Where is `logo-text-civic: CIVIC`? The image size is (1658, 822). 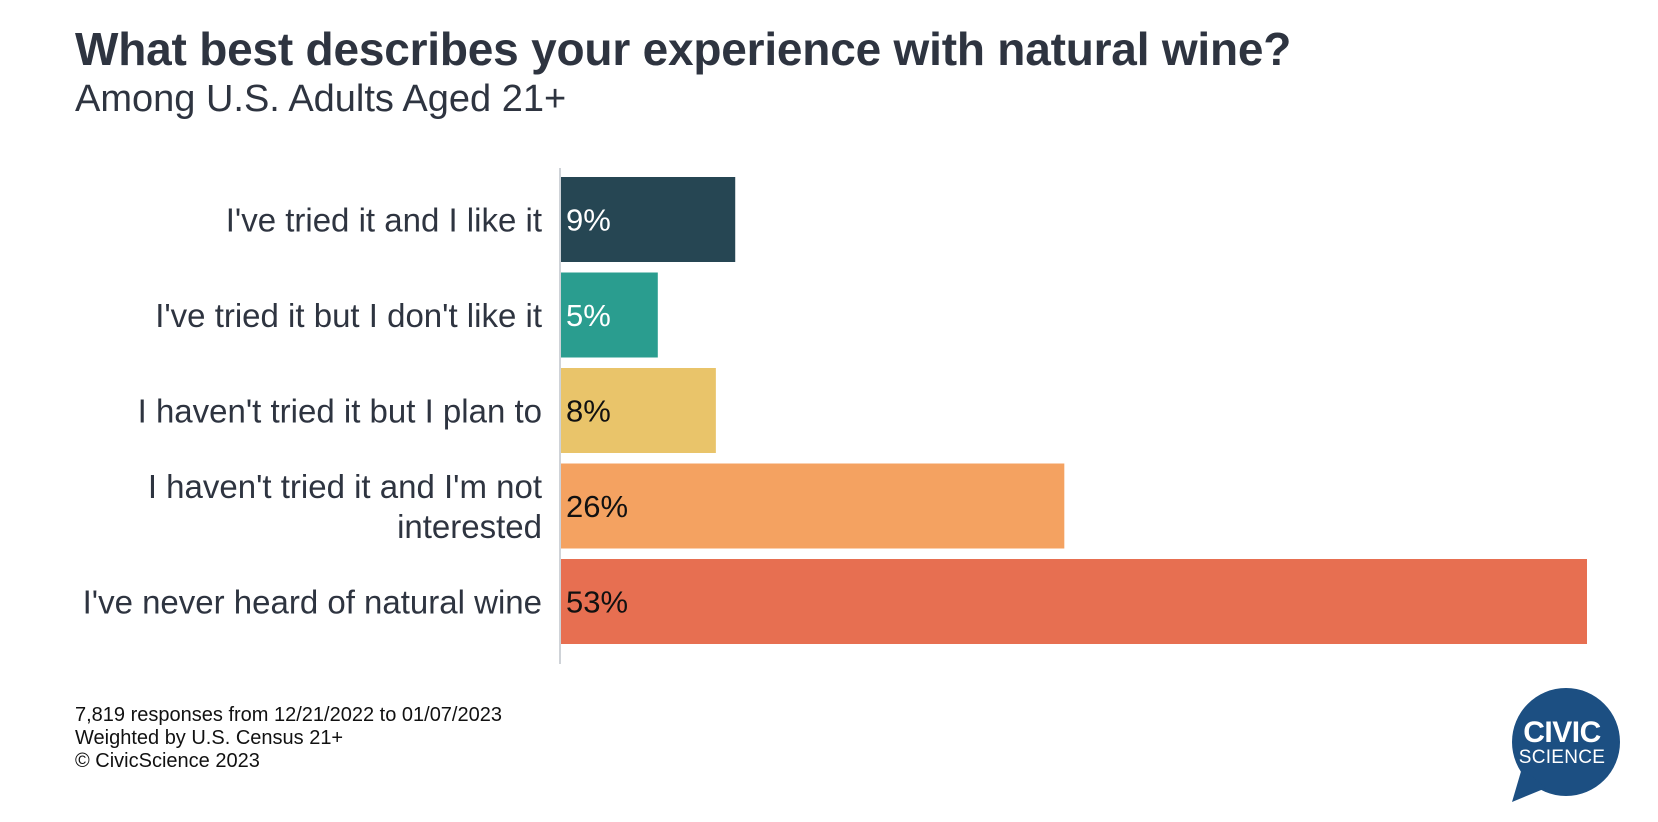
logo-text-civic: CIVIC is located at coordinates (1562, 732).